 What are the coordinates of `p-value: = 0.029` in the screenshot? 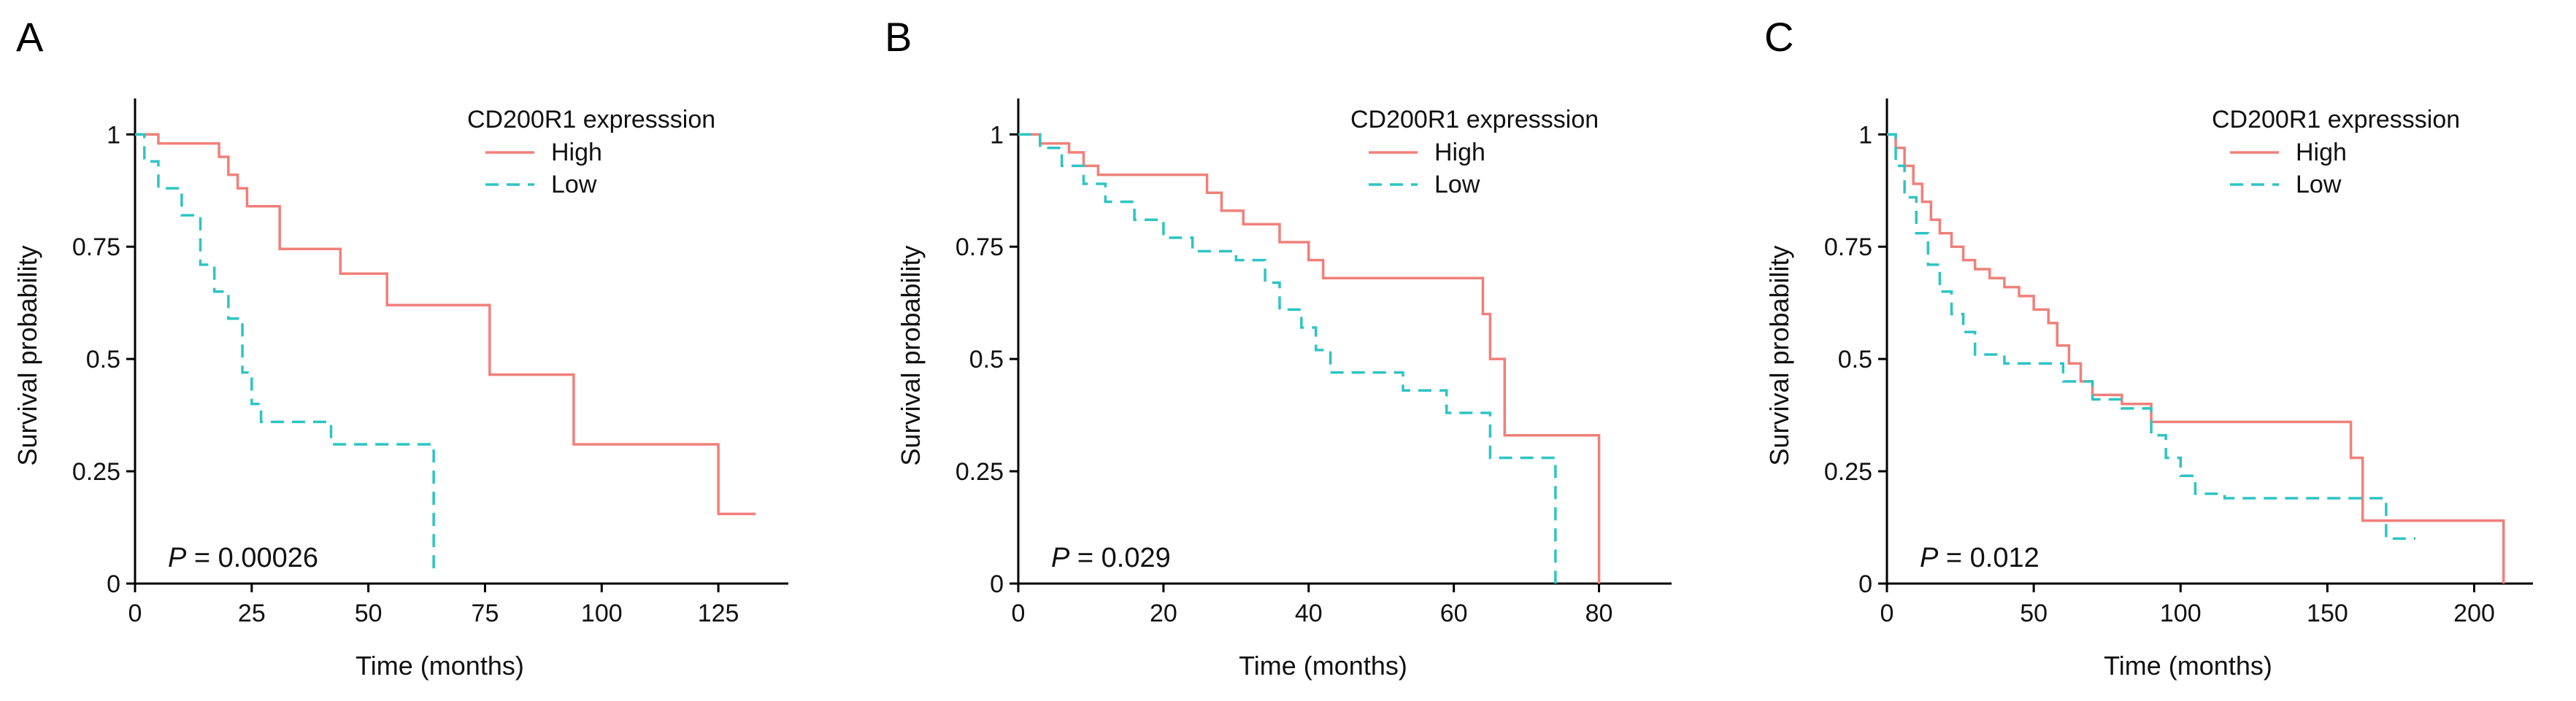 It's located at (1119, 558).